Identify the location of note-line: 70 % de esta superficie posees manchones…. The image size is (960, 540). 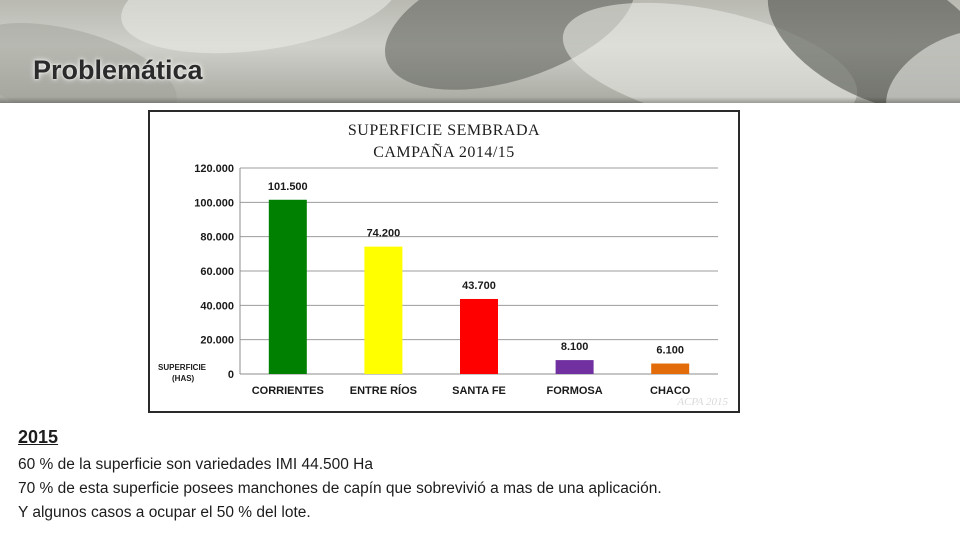
(340, 488).